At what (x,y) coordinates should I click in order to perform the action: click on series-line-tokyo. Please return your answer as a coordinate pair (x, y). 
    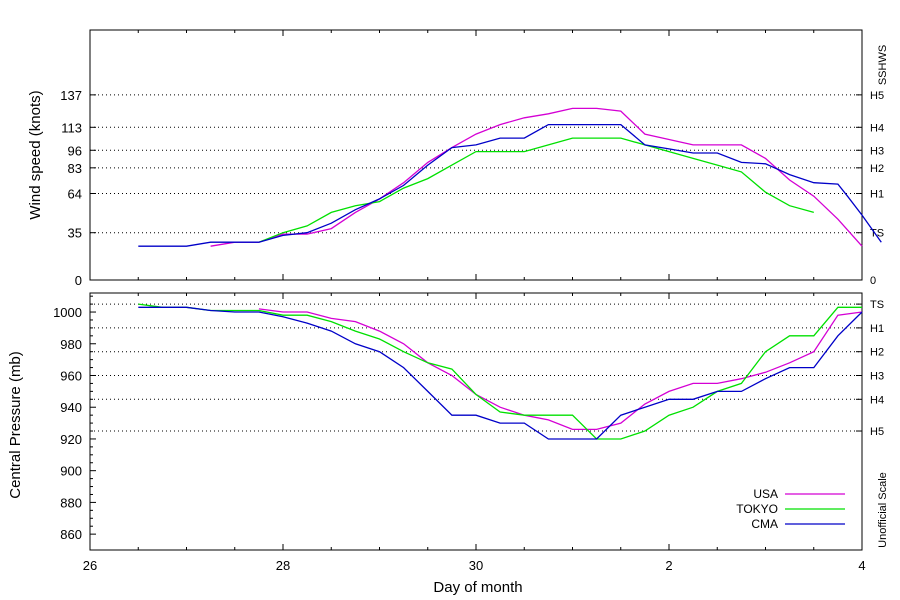
    Looking at the image, I should click on (536, 190).